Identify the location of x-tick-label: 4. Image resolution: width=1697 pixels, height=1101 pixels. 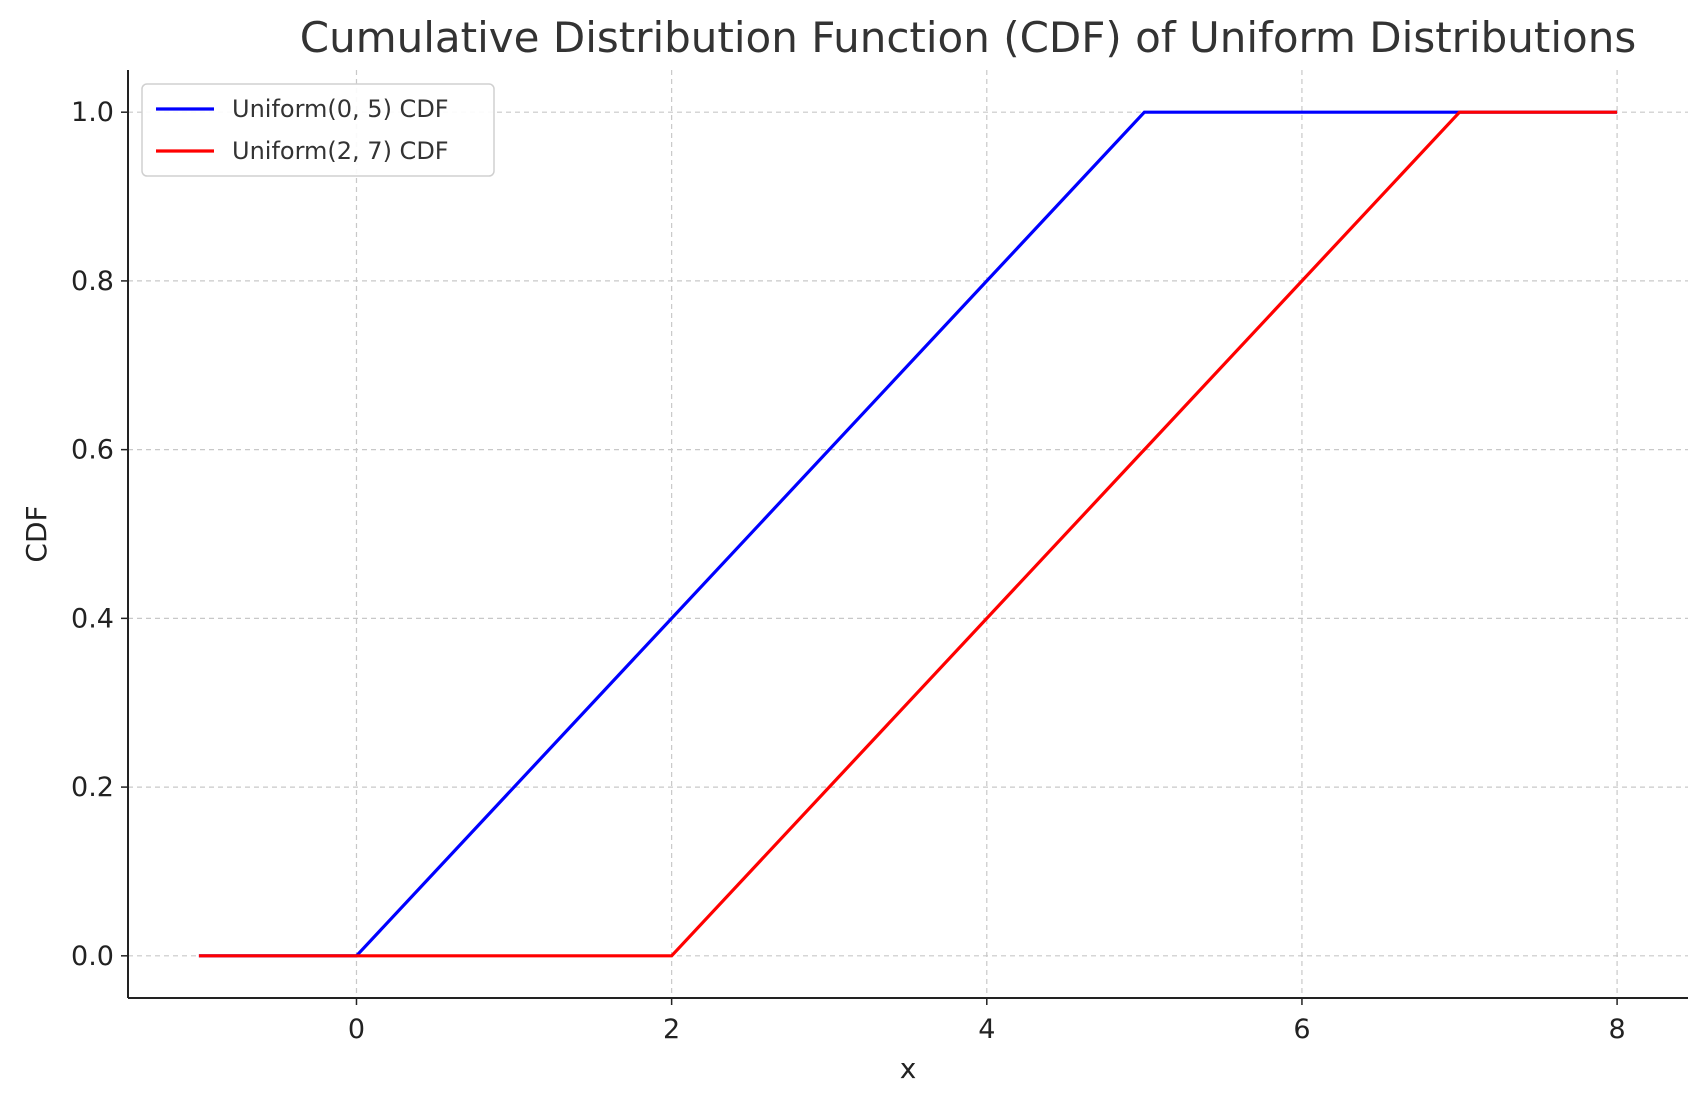
(986, 1029).